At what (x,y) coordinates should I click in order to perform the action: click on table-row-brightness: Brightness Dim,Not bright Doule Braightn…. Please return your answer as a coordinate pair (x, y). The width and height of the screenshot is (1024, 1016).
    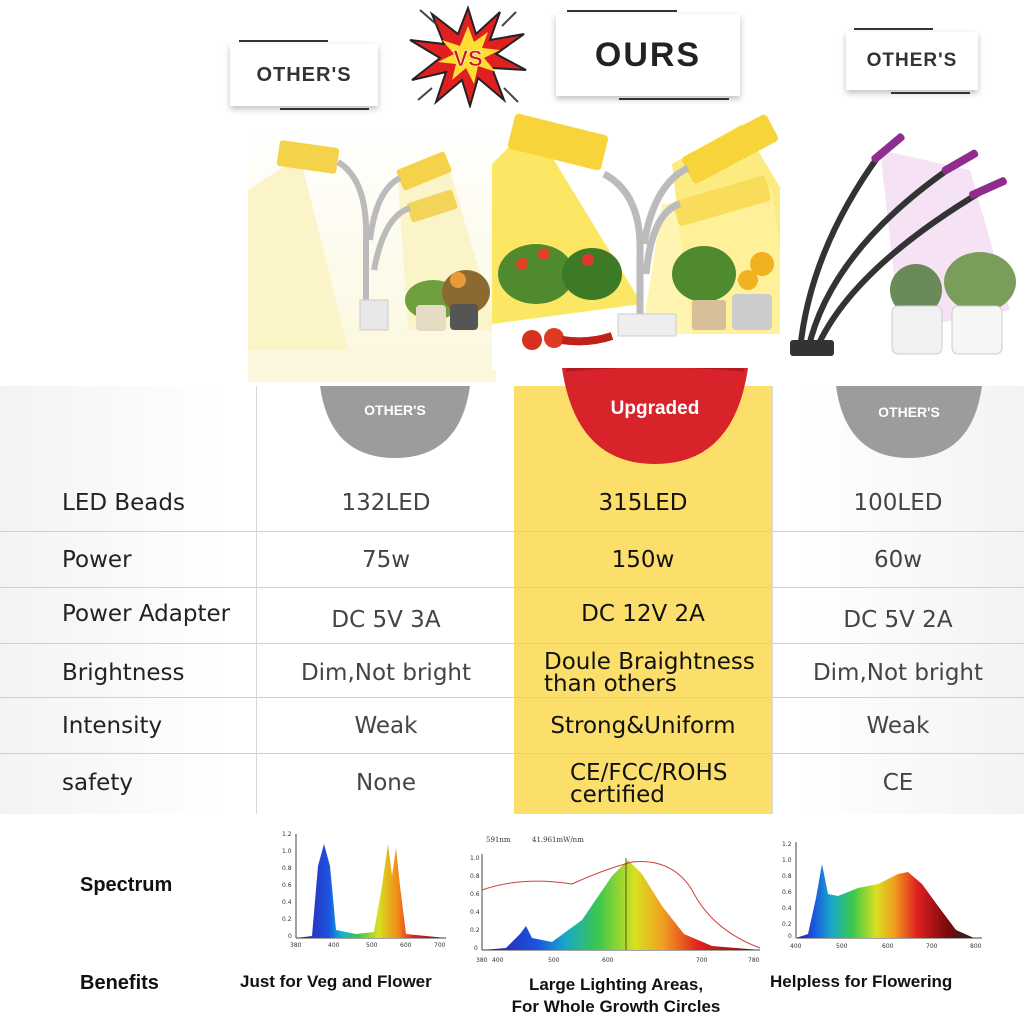
    Looking at the image, I should click on (512, 671).